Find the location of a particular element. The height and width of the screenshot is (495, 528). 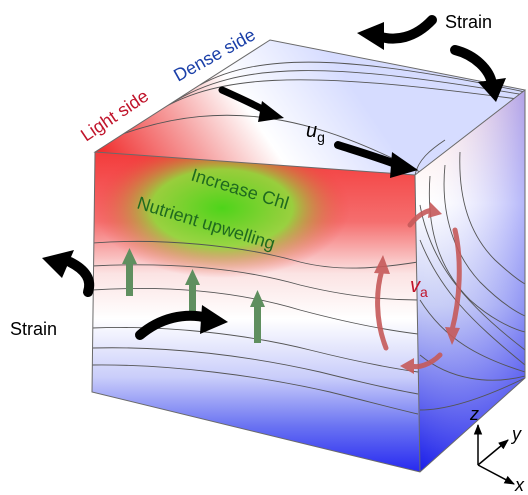

ageostrophic-circulation is located at coordinates (418, 288).